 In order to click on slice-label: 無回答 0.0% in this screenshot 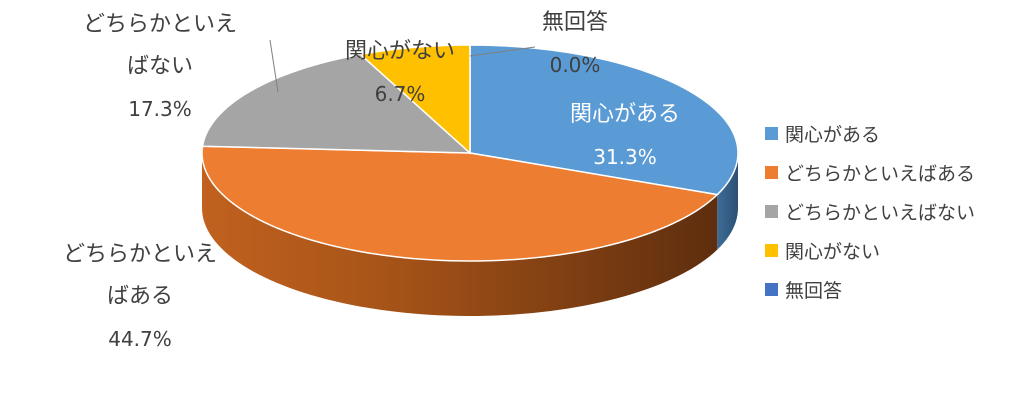, I will do `click(575, 44)`.